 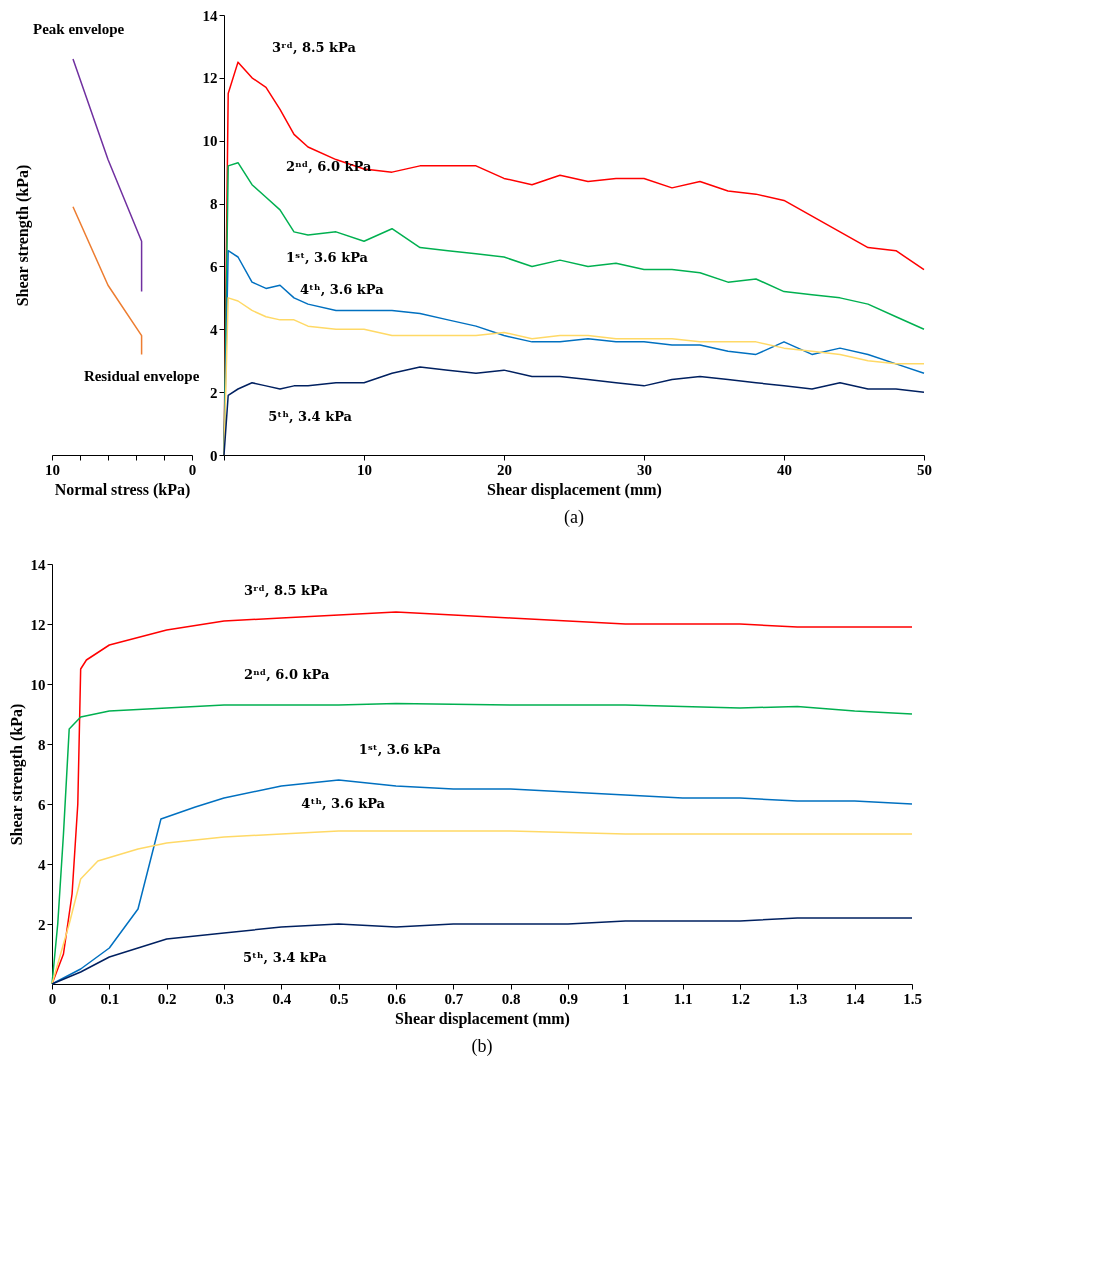 What do you see at coordinates (574, 517) in the screenshot?
I see `text: (a)` at bounding box center [574, 517].